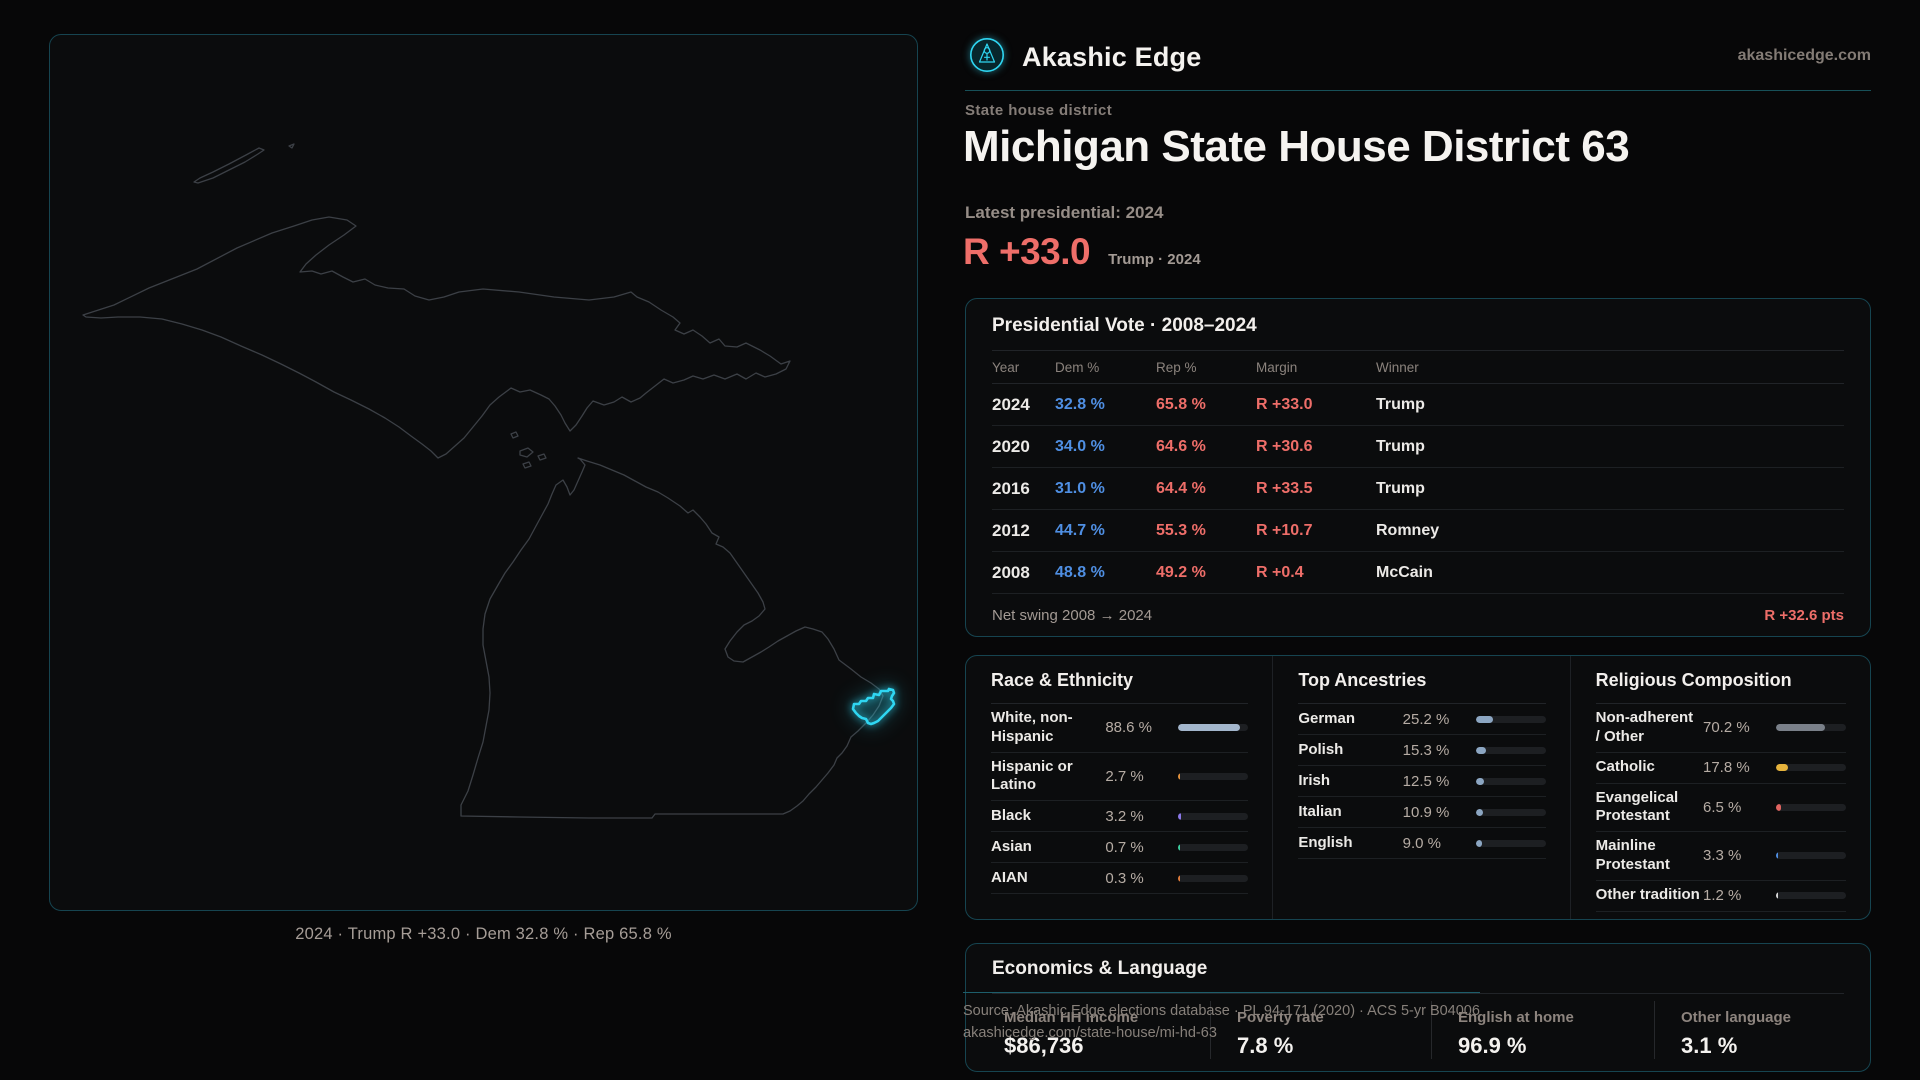  Describe the element at coordinates (1071, 1017) in the screenshot. I see `econ-stat-label: Median HH income` at that location.